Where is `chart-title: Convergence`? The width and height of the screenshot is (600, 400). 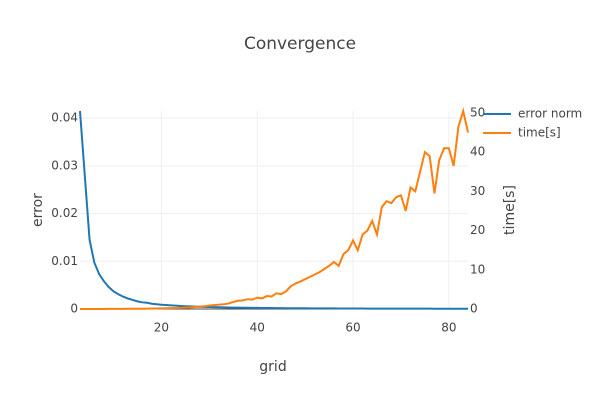
chart-title: Convergence is located at coordinates (300, 44).